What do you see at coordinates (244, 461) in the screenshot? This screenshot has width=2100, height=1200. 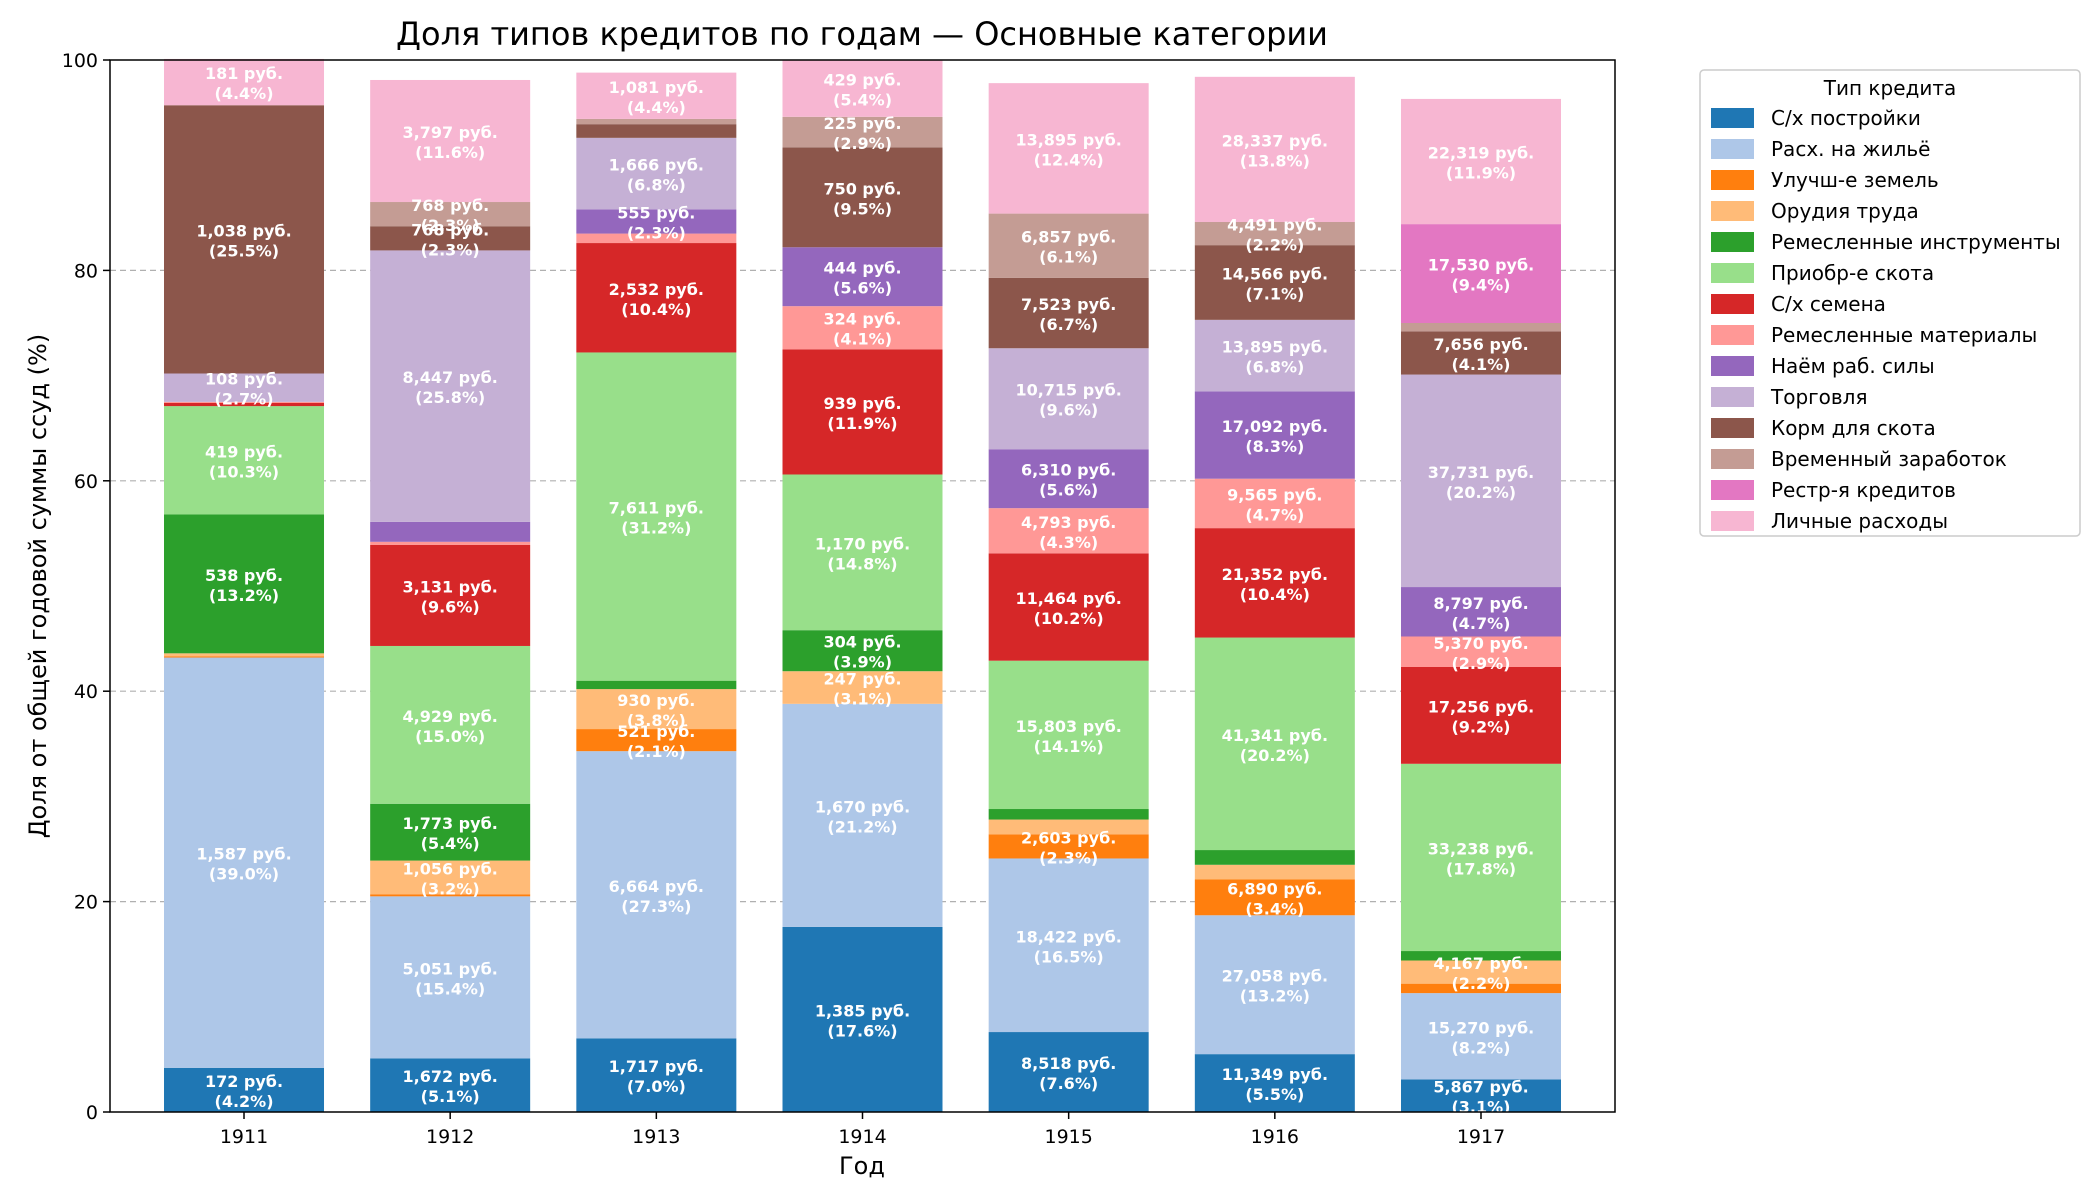 I see `data-label: 419 руб. (10.3%)` at bounding box center [244, 461].